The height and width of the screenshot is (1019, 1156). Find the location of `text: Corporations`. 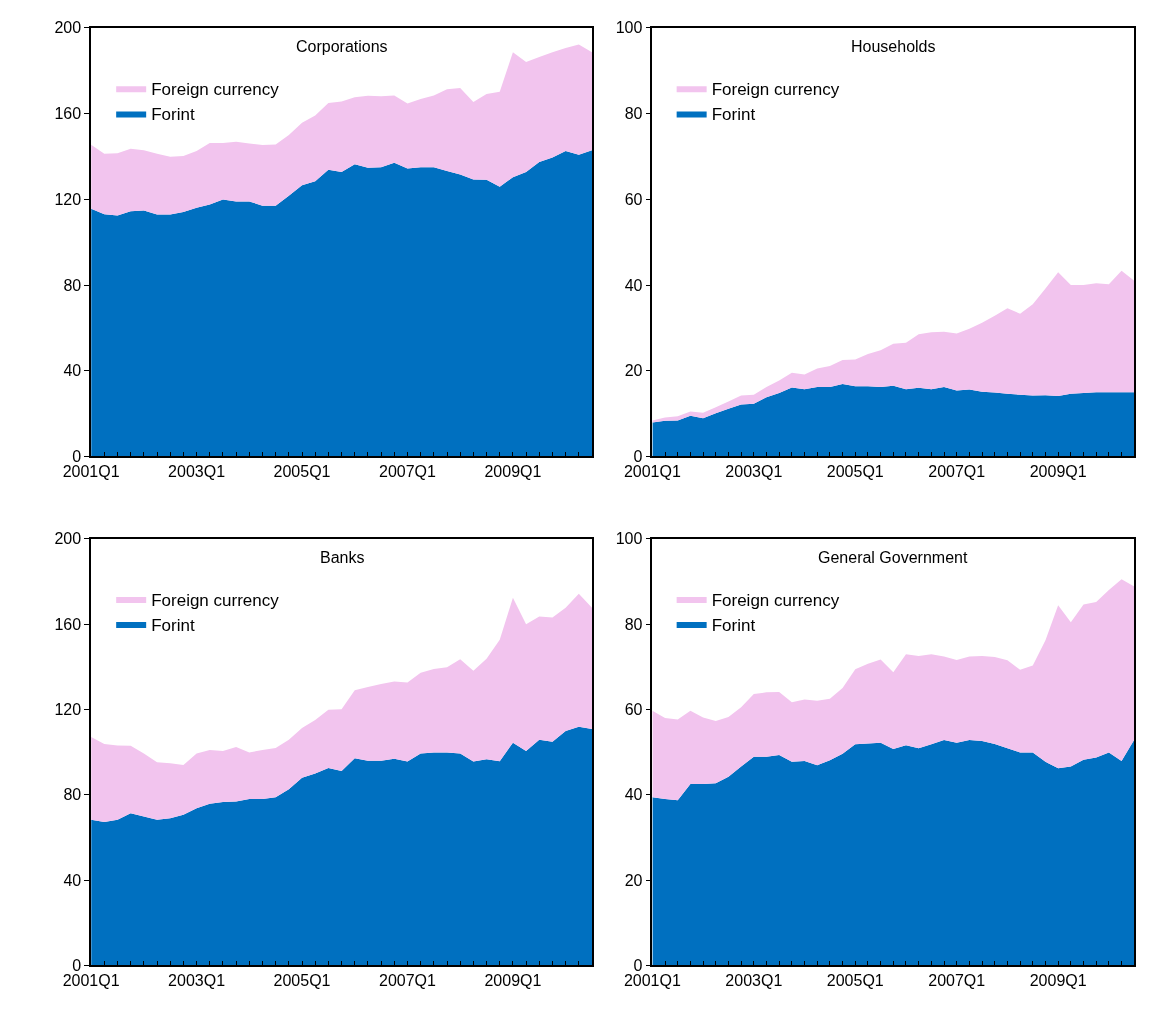

text: Corporations is located at coordinates (342, 46).